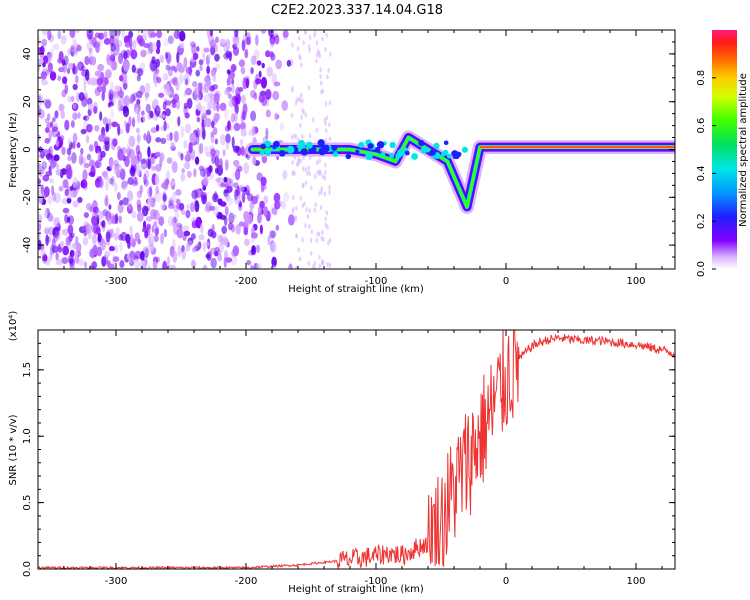  I want to click on spectrogram-trace-blob, so click(446, 143).